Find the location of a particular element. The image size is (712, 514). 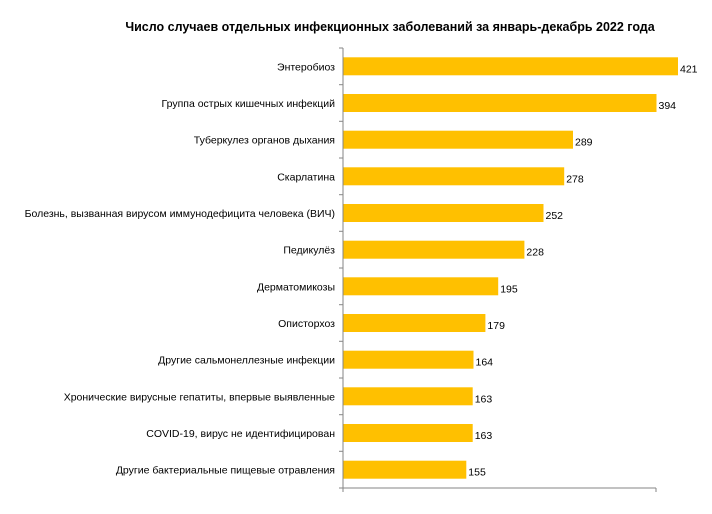

data-label: 228 is located at coordinates (535, 253).